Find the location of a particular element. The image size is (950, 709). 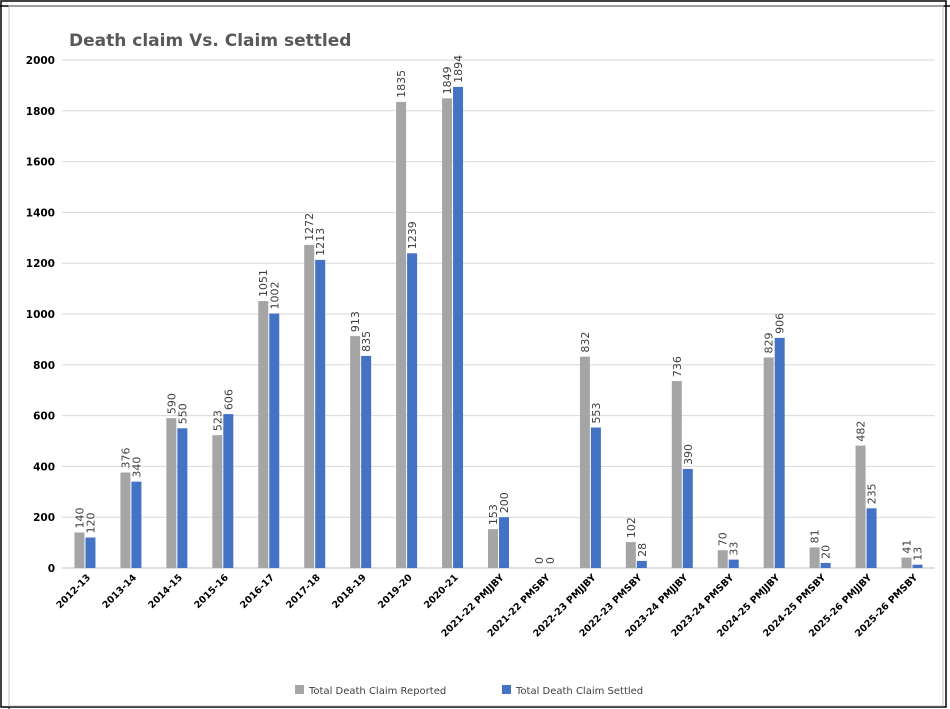

data-label-reported: 523 is located at coordinates (217, 420).